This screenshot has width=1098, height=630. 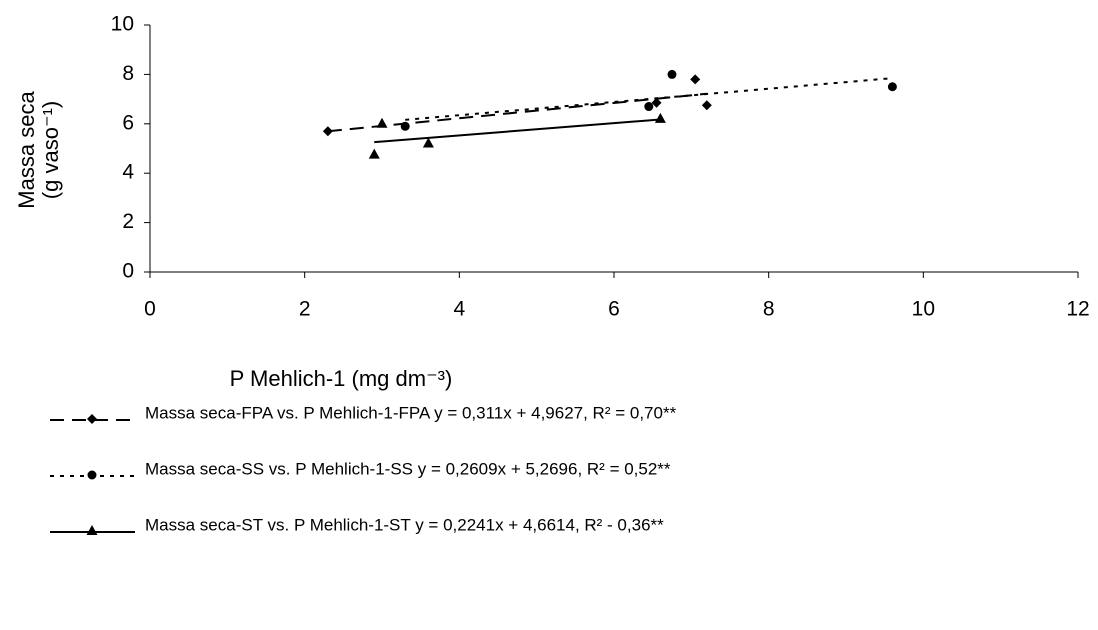 I want to click on x-tick-label: 10, so click(x=923, y=309).